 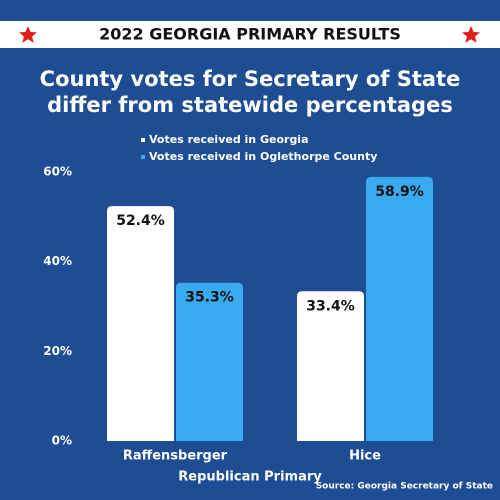 I want to click on chart-title: County votes for Secretary of State, so click(x=250, y=79).